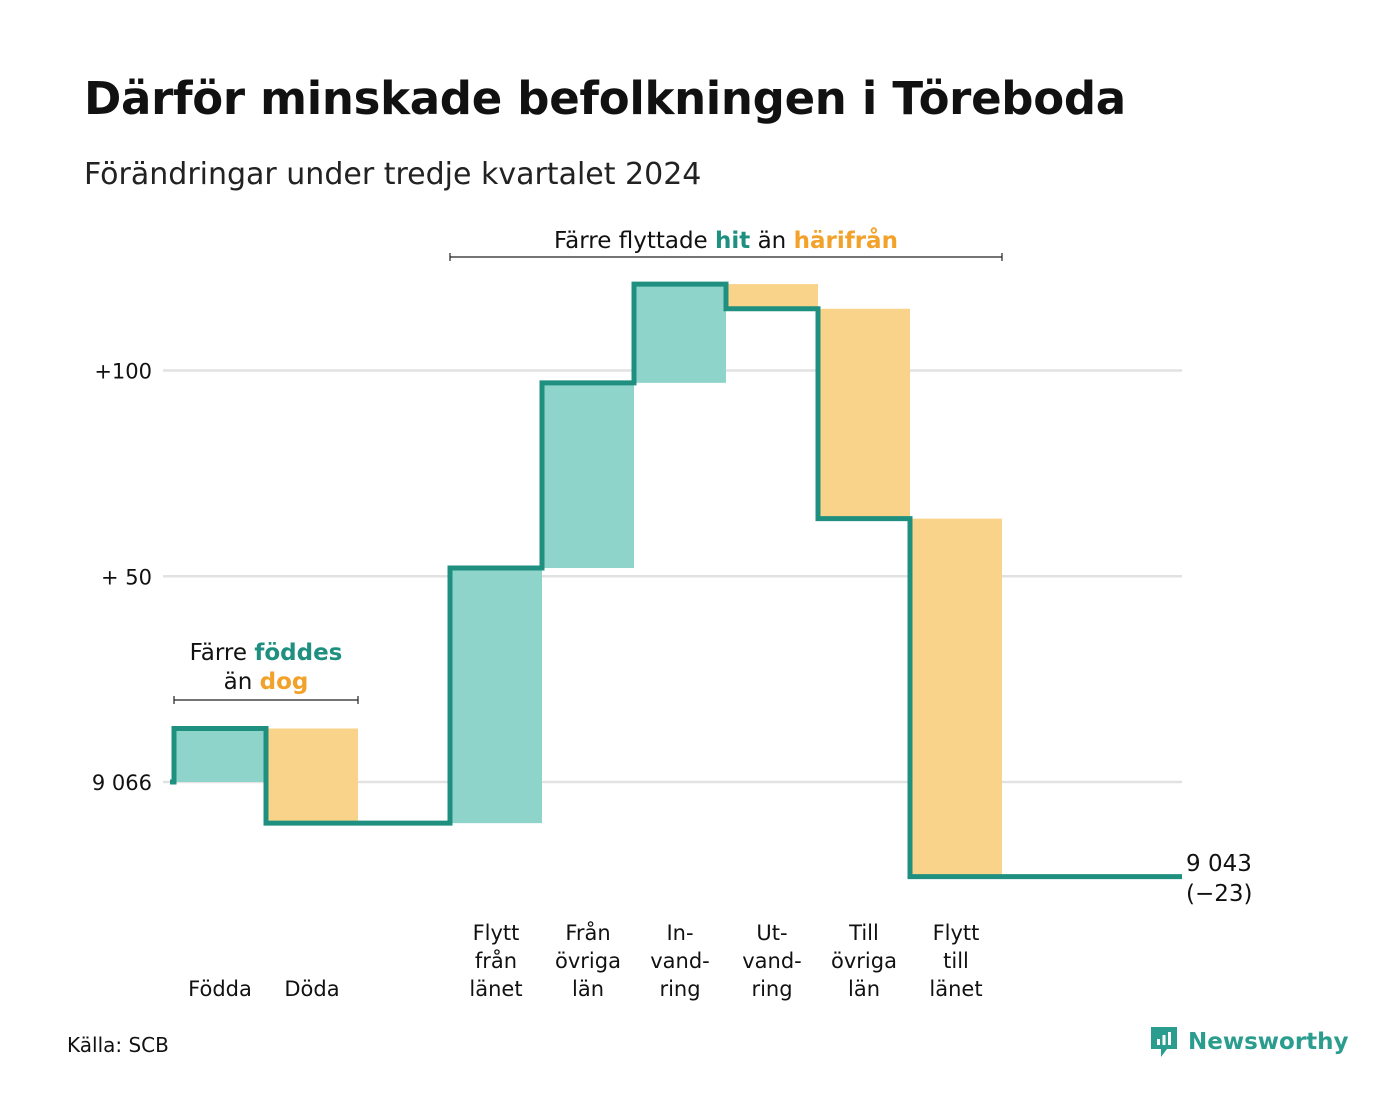 This screenshot has height=1120, width=1400. I want to click on annotation-text: än dog, so click(266, 682).